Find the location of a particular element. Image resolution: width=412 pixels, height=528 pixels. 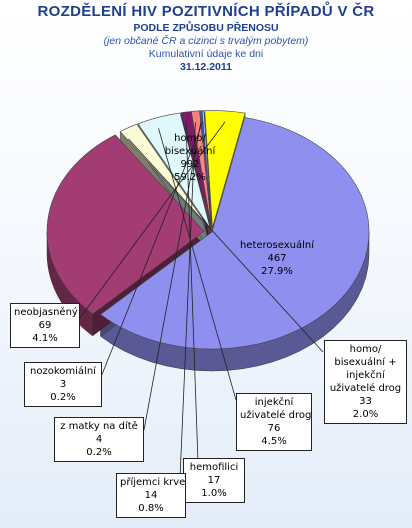

label-unexplained: neobjasněný 69 4.1% is located at coordinates (45, 325).